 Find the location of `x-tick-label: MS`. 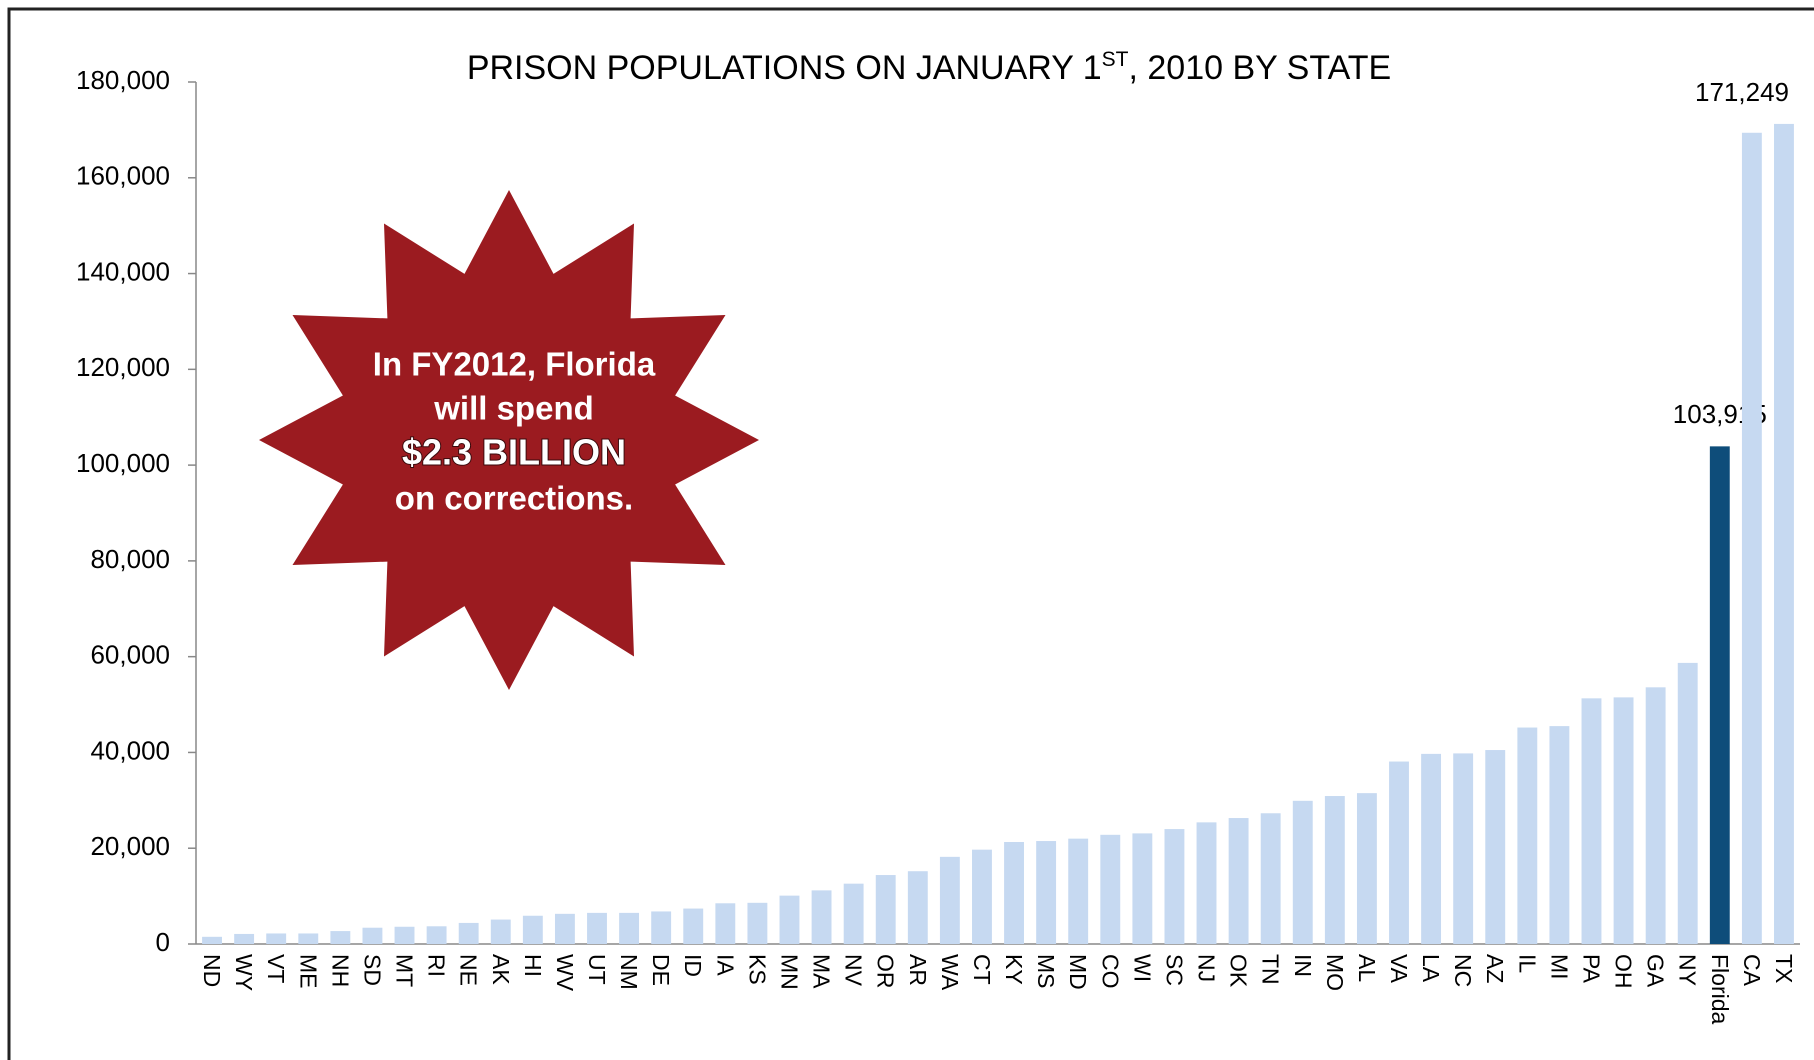

x-tick-label: MS is located at coordinates (1046, 971).